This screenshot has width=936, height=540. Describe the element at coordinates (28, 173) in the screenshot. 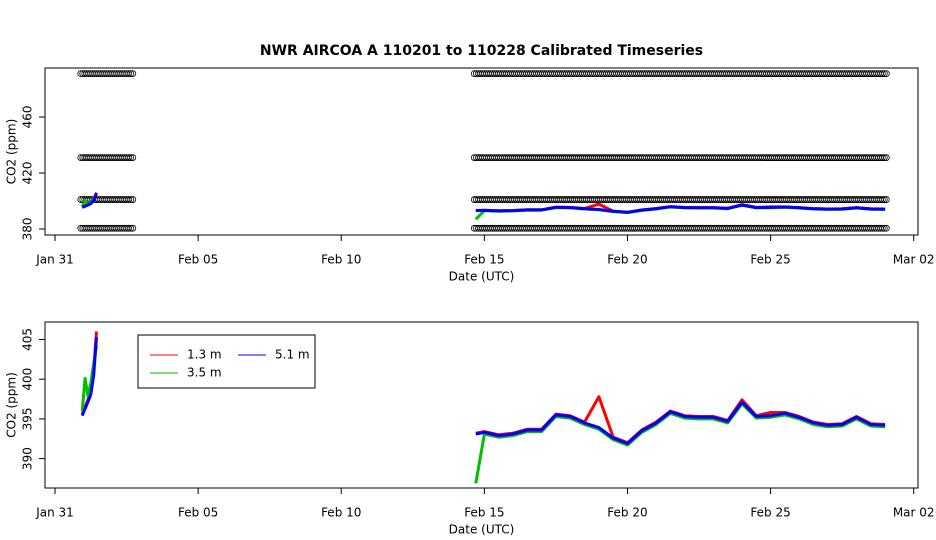

I see `y-tick-label: 420` at that location.